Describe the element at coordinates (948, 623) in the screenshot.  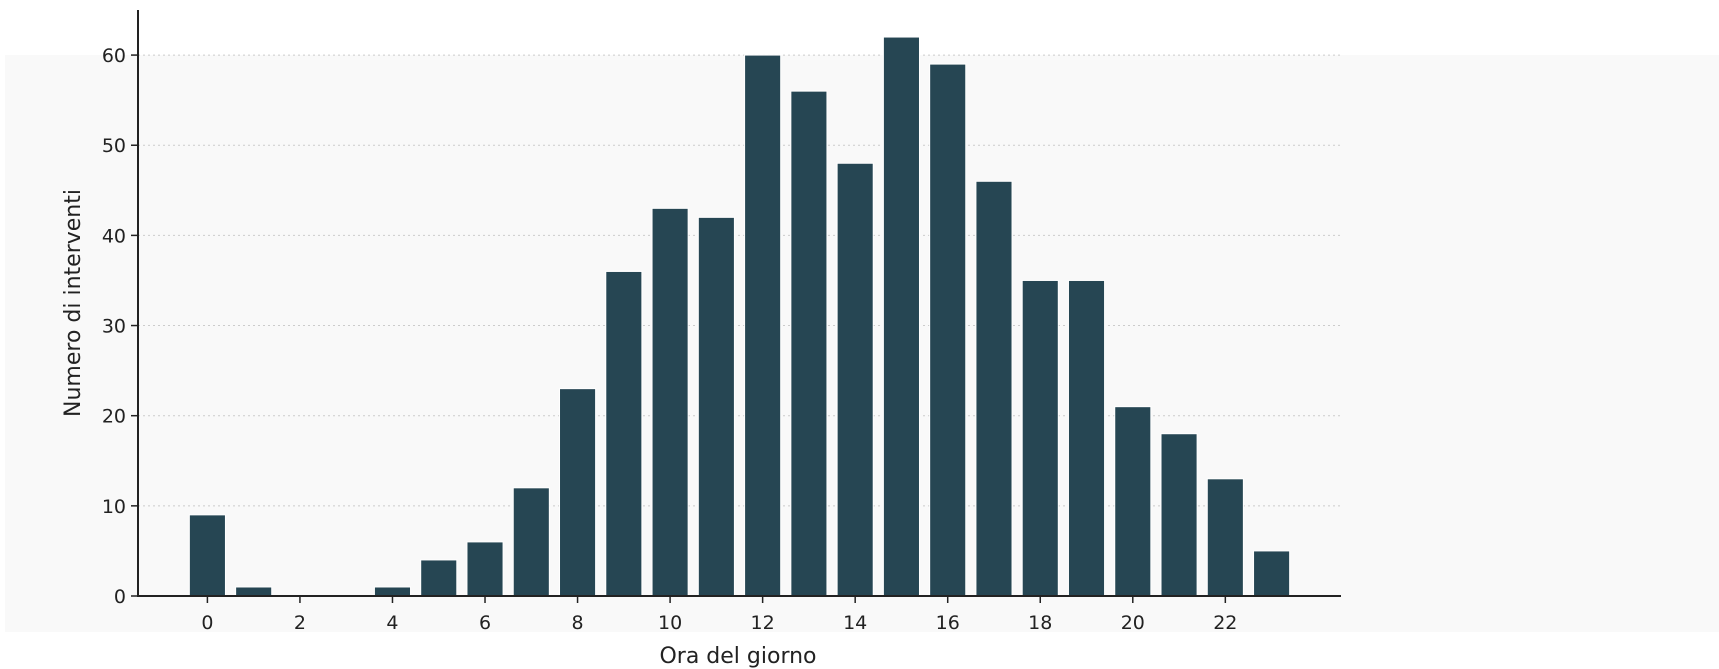
I see `x-tick-label: 16` at that location.